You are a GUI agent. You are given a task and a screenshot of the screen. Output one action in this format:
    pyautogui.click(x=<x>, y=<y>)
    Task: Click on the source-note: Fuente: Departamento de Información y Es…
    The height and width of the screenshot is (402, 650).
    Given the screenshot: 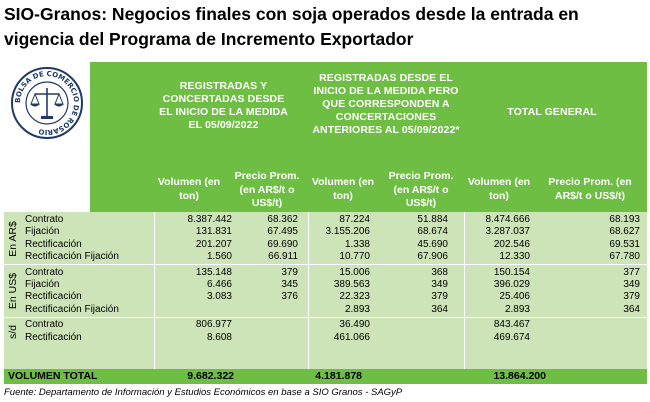 What is the action you would take?
    pyautogui.click(x=203, y=392)
    